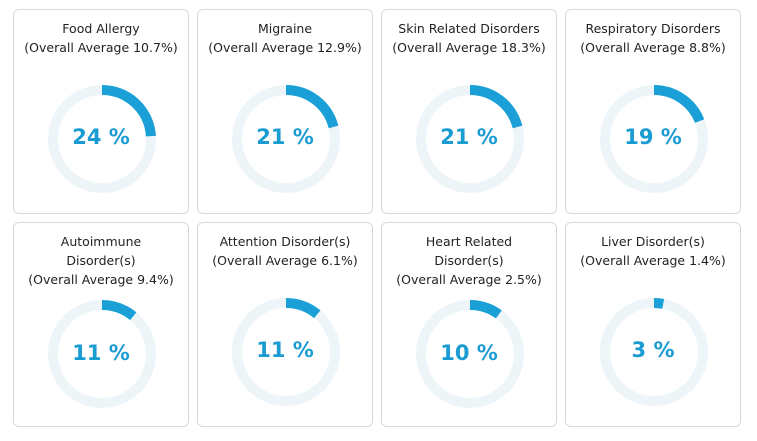 The width and height of the screenshot is (757, 441). What do you see at coordinates (469, 28) in the screenshot?
I see `card-title-line: Skin Related Disorders` at bounding box center [469, 28].